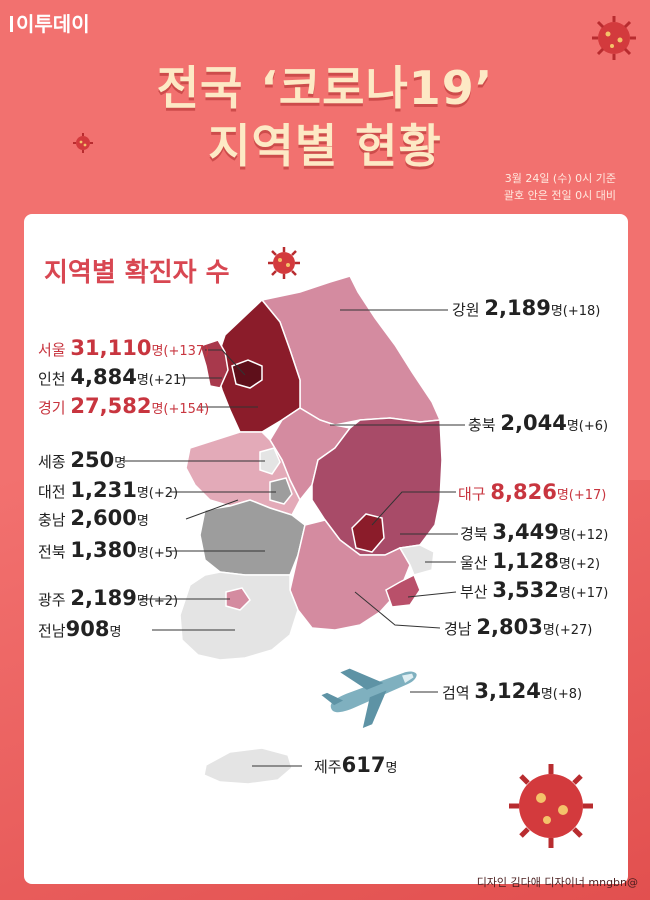 This screenshot has height=900, width=650. What do you see at coordinates (518, 627) in the screenshot?
I see `label-gyeongnam: 경남 2,803명(+27)` at bounding box center [518, 627].